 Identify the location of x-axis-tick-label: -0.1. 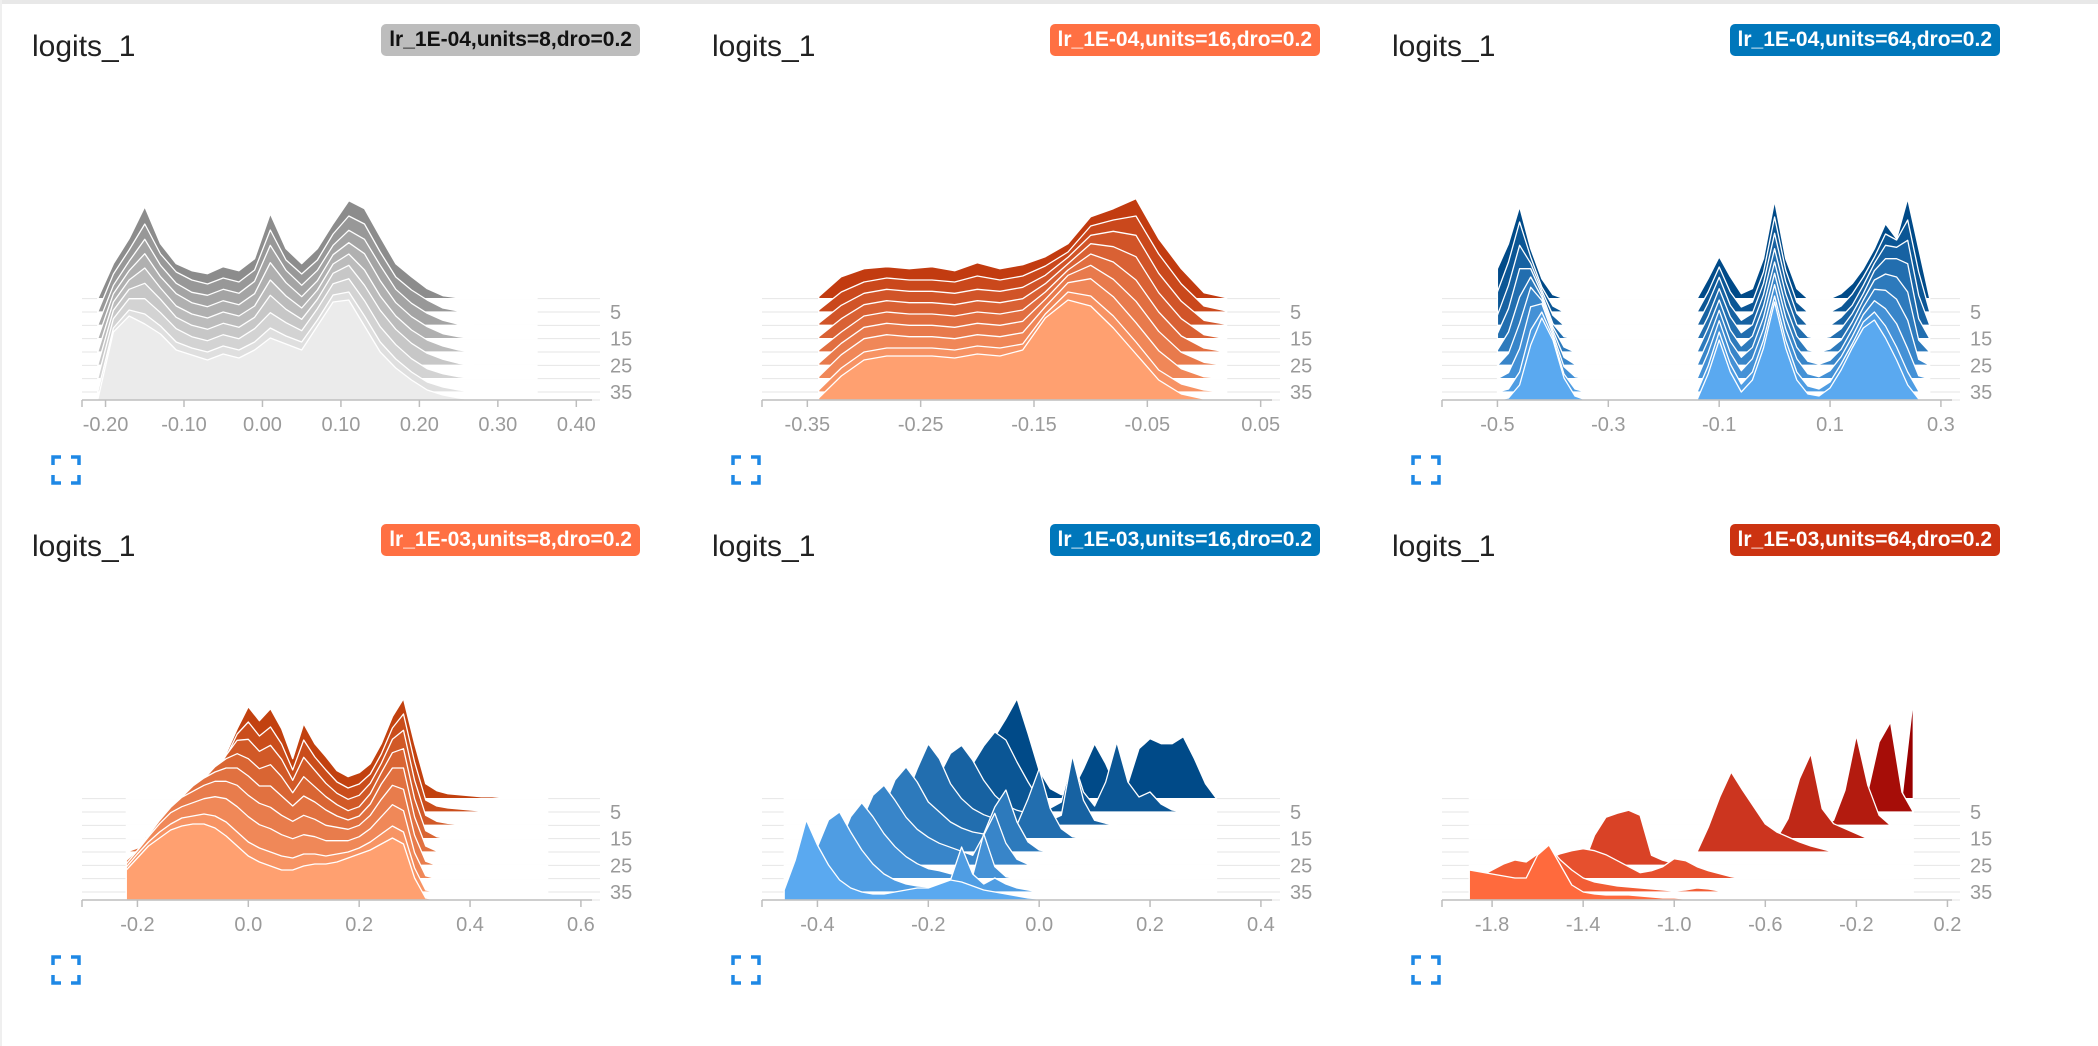
(1719, 425).